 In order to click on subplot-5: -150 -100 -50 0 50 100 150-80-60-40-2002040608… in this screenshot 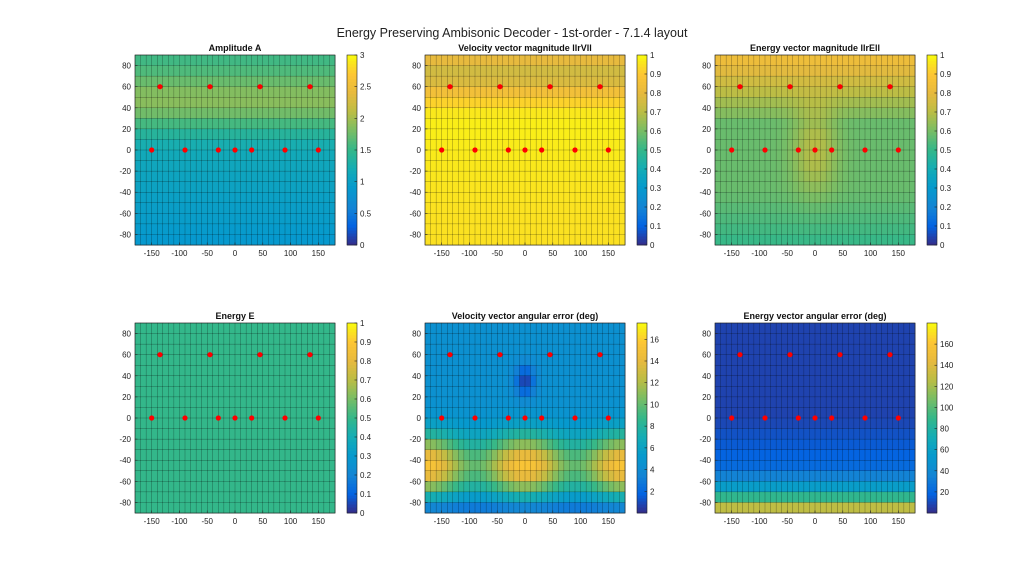, I will do `click(534, 418)`.